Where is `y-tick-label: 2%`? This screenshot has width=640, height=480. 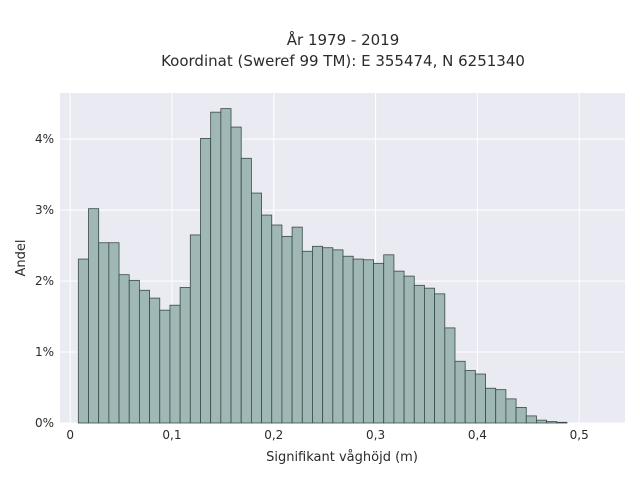
y-tick-label: 2% is located at coordinates (44, 281).